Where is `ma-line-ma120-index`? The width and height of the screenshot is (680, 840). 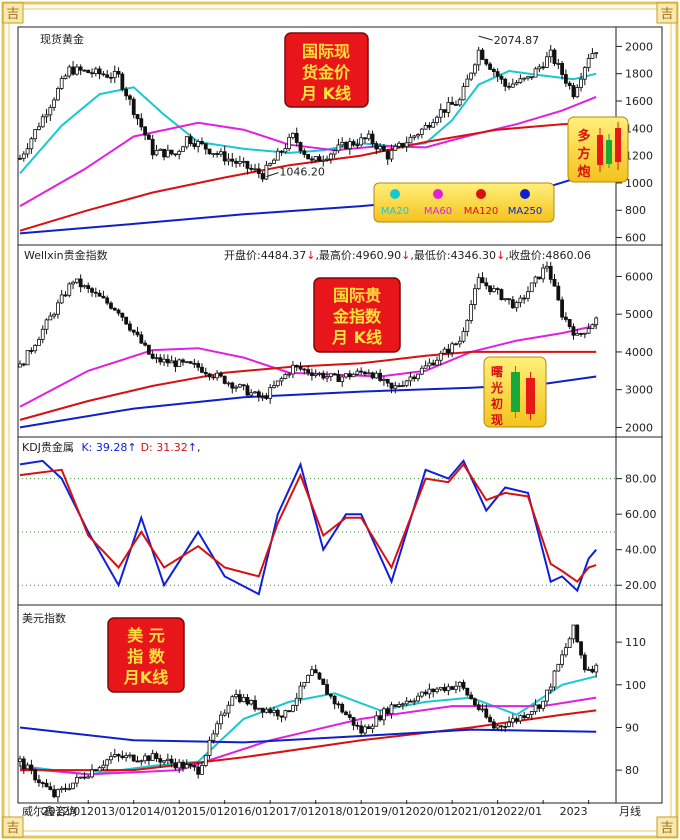 ma-line-ma120-index is located at coordinates (308, 385).